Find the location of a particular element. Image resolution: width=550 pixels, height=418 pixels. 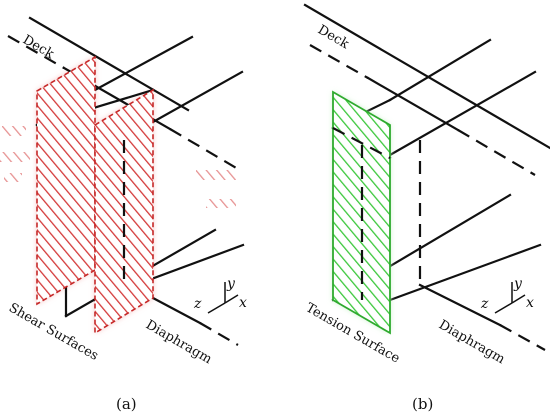

diaphragm-top-front is located at coordinates (197, 97).